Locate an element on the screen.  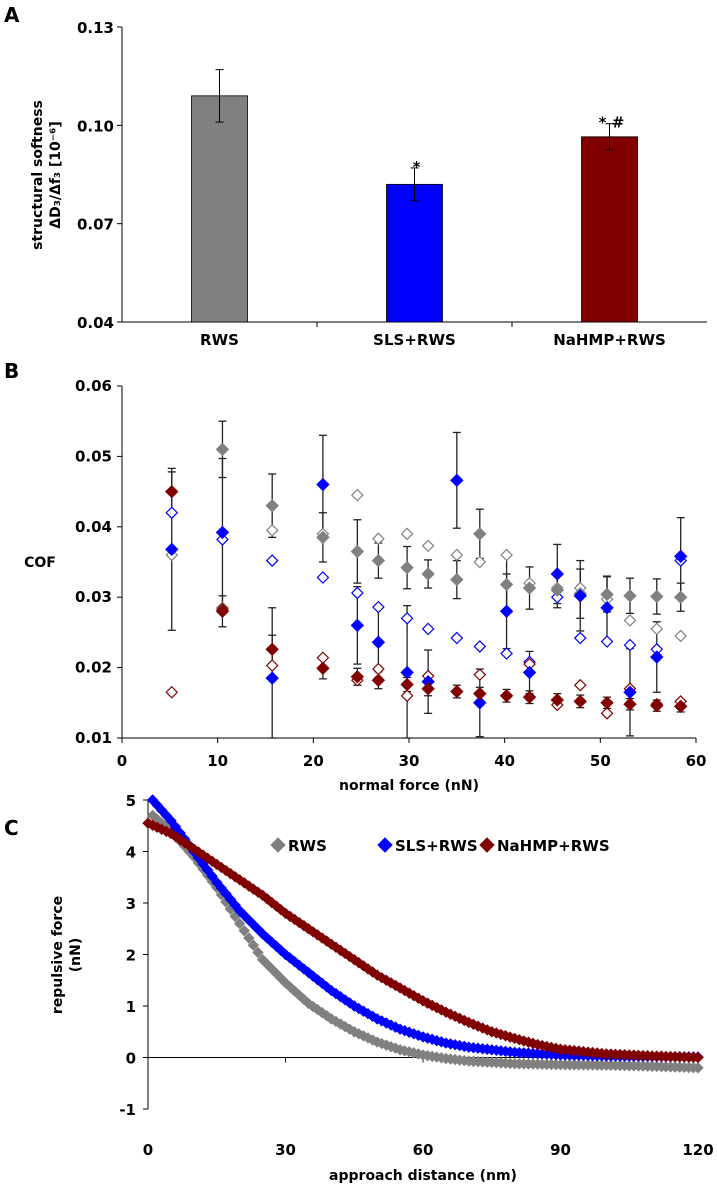
panel-b-x-tick-label: 50 is located at coordinates (600, 761).